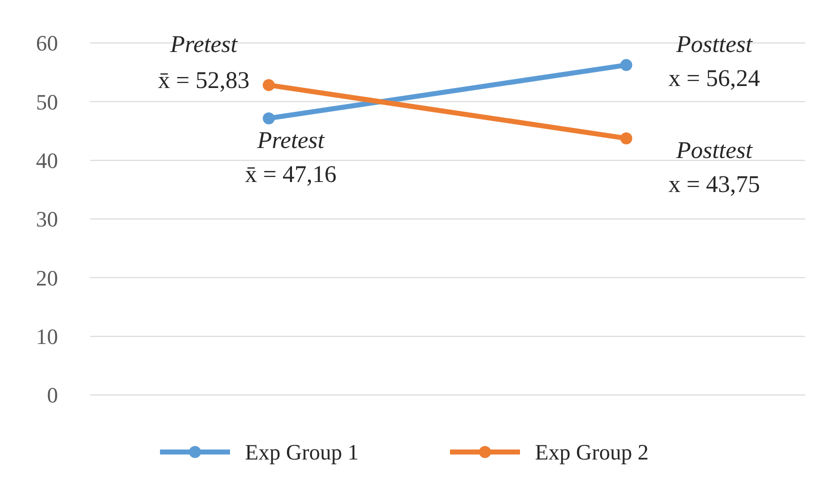  What do you see at coordinates (714, 168) in the screenshot?
I see `annotation: Posttest x = 43,75` at bounding box center [714, 168].